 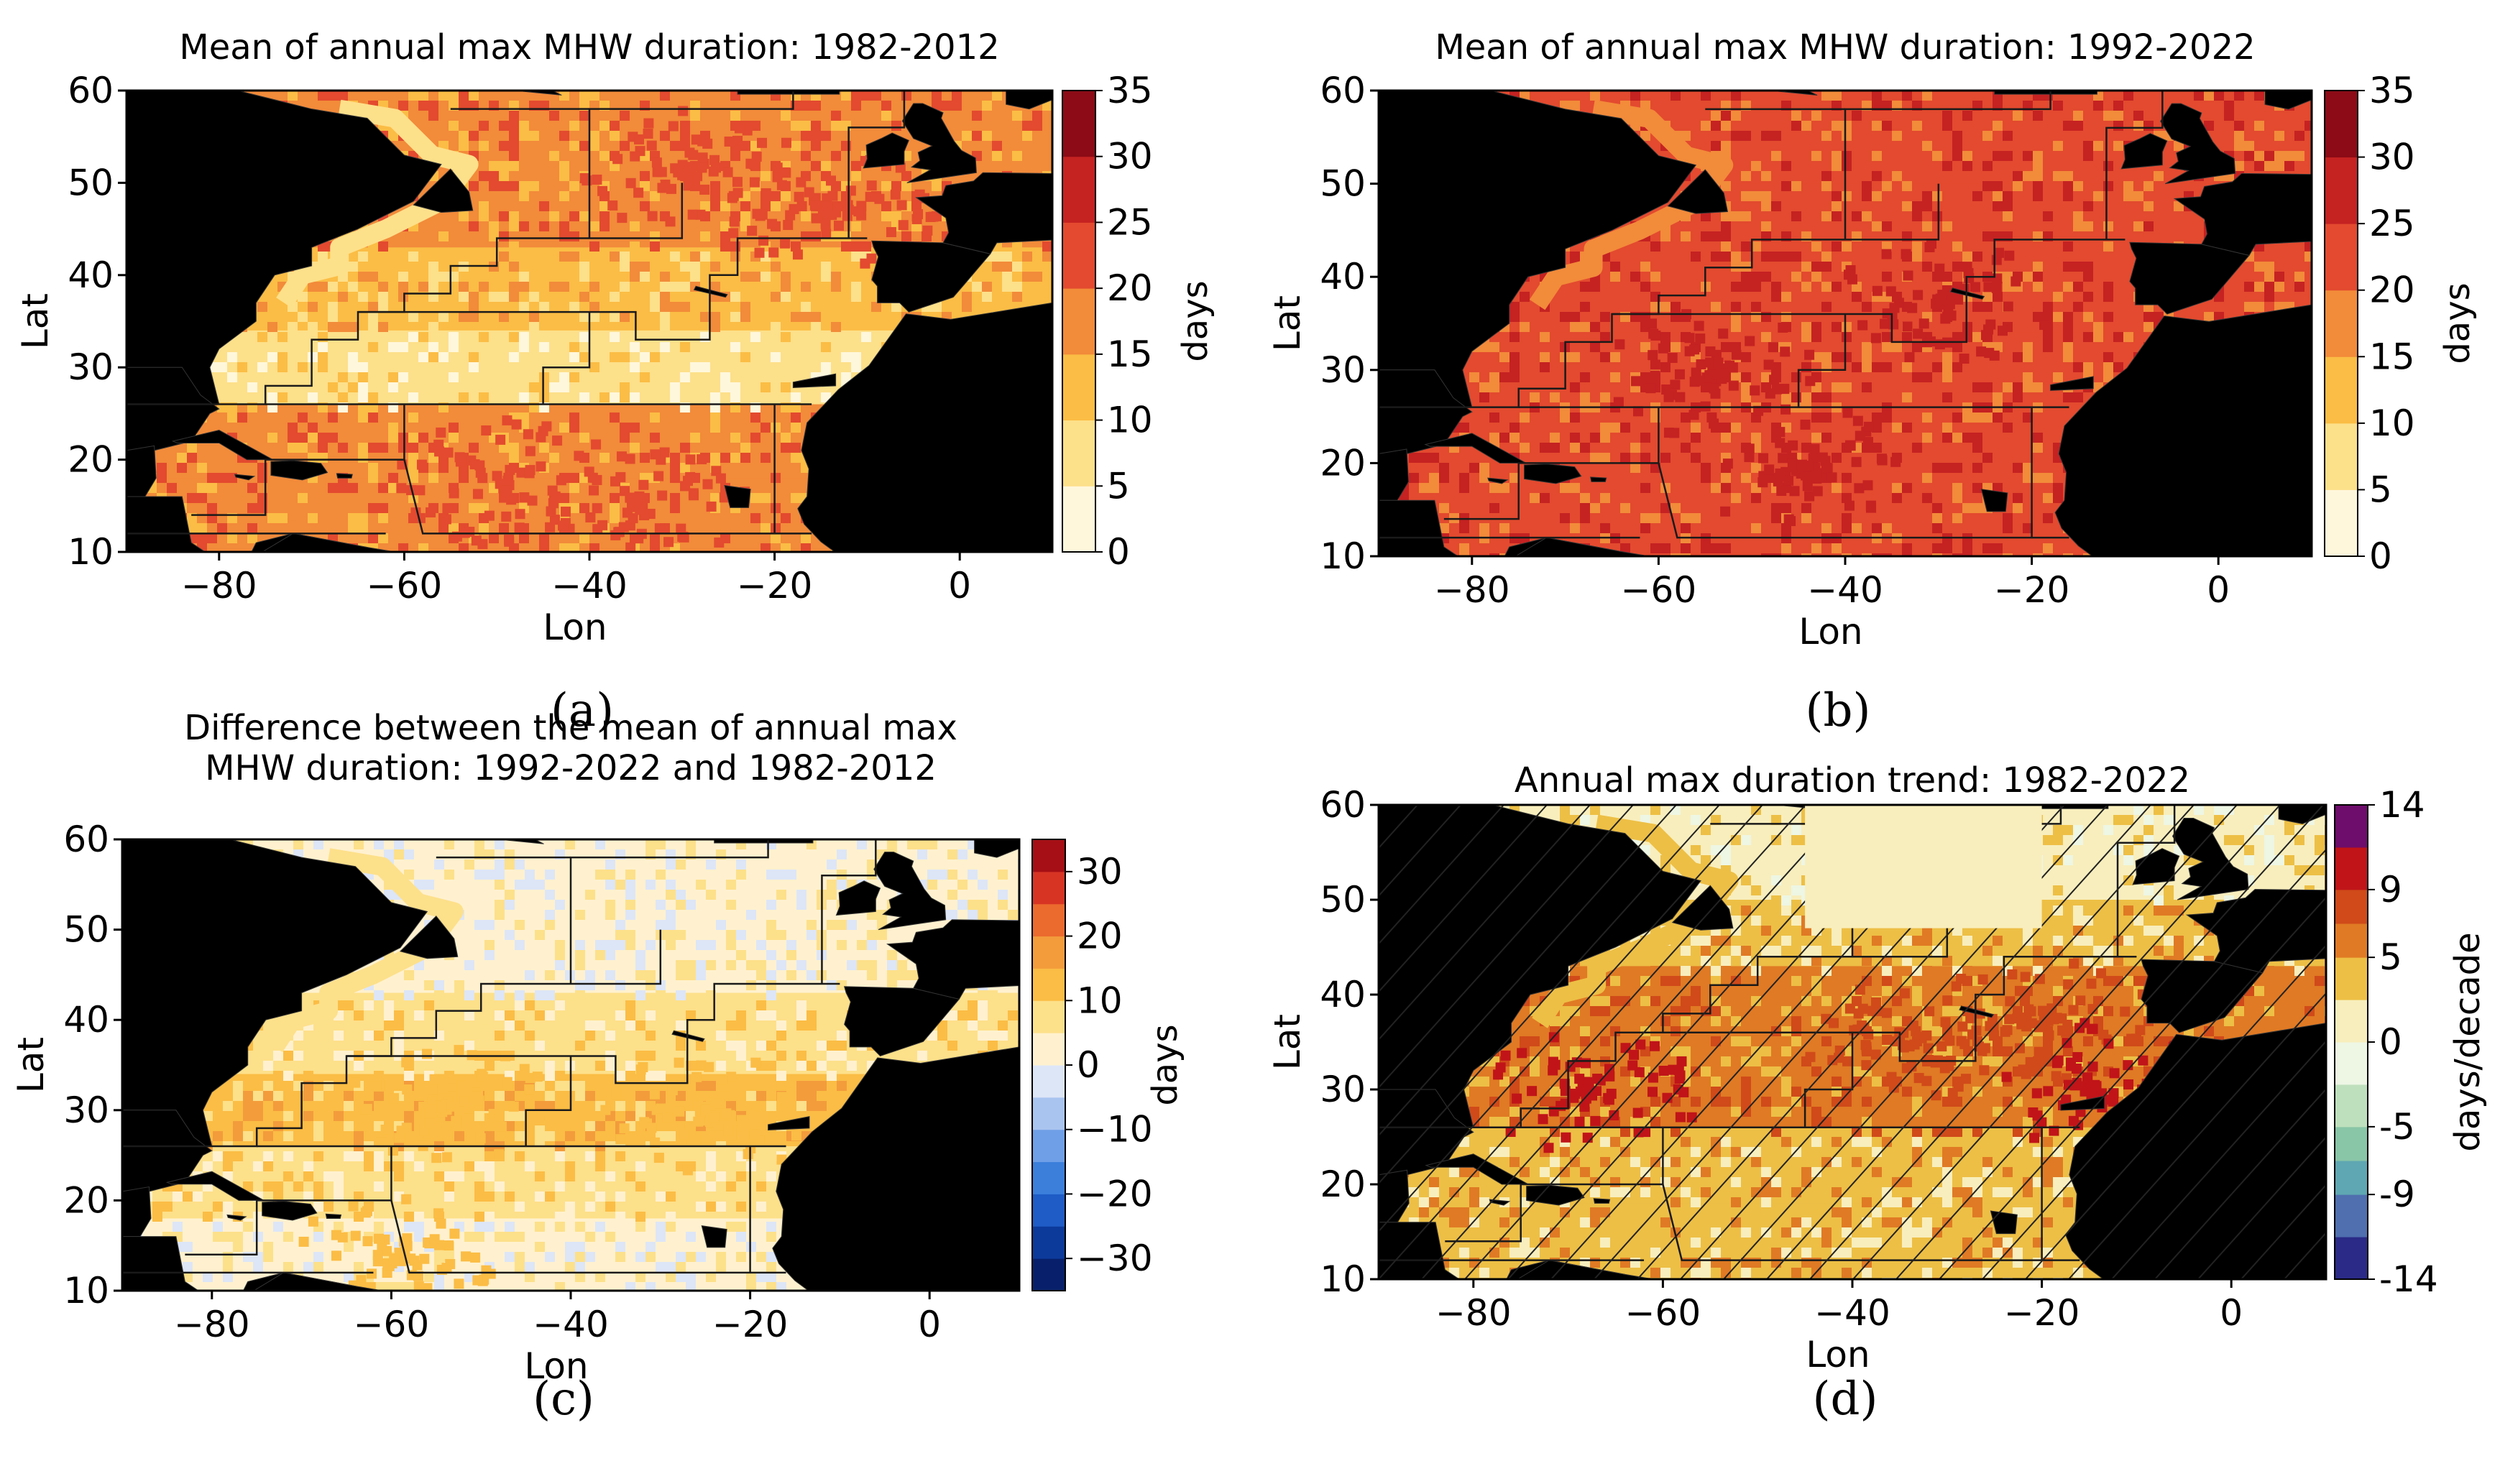 What do you see at coordinates (2380, 489) in the screenshot?
I see `colorbar-tick-label: 5` at bounding box center [2380, 489].